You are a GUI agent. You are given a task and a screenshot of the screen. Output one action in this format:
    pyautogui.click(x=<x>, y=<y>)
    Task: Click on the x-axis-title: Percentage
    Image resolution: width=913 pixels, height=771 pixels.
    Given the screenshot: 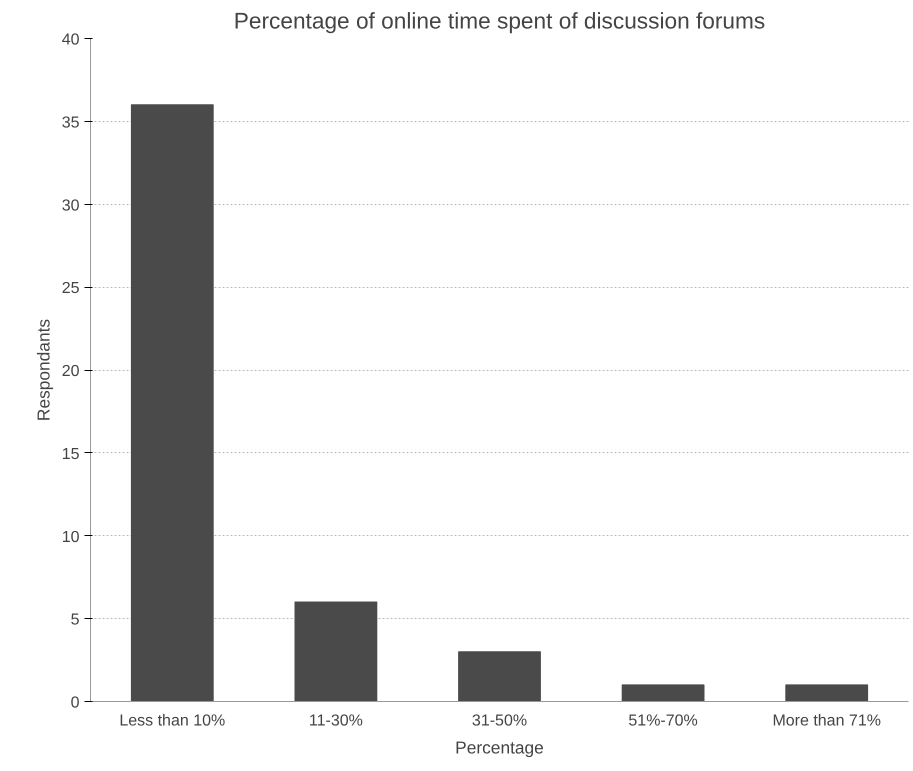 What is the action you would take?
    pyautogui.click(x=499, y=748)
    